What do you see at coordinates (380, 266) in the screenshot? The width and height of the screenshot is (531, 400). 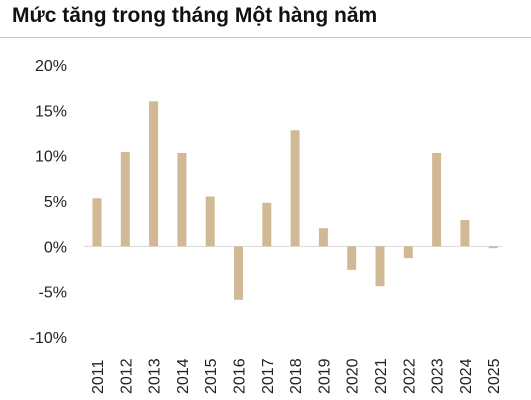 I see `bar-2021` at bounding box center [380, 266].